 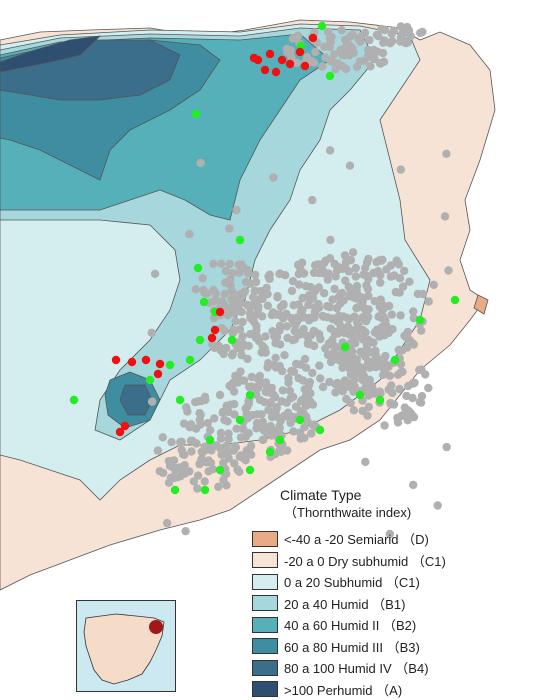 I want to click on legend-item: 0 a 20 Subhumid （C1), so click(x=400, y=582).